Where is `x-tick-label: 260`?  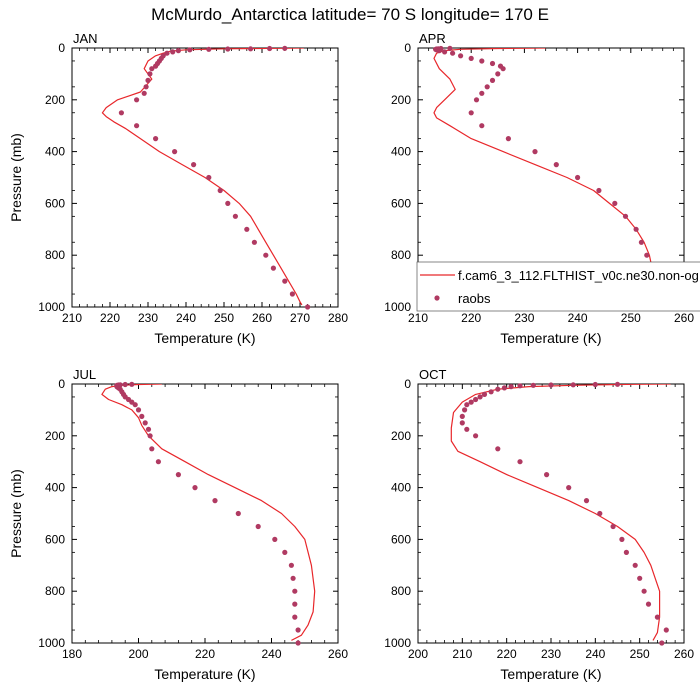 x-tick-label: 260 is located at coordinates (338, 654).